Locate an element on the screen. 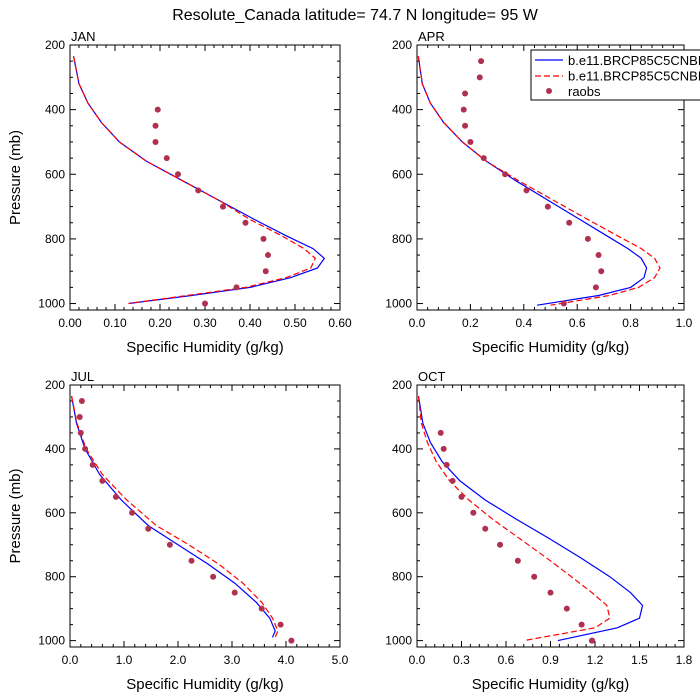 This screenshot has width=700, height=700. legend-swatch-point is located at coordinates (549, 91).